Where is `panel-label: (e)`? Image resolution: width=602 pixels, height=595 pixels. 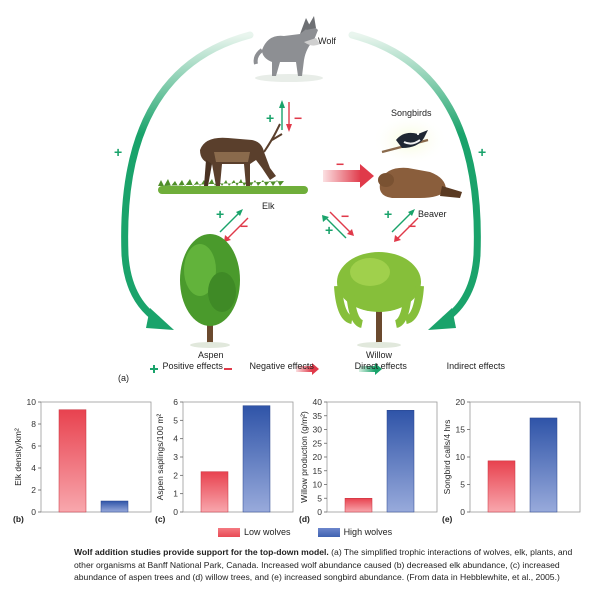 panel-label: (e) is located at coordinates (447, 519).